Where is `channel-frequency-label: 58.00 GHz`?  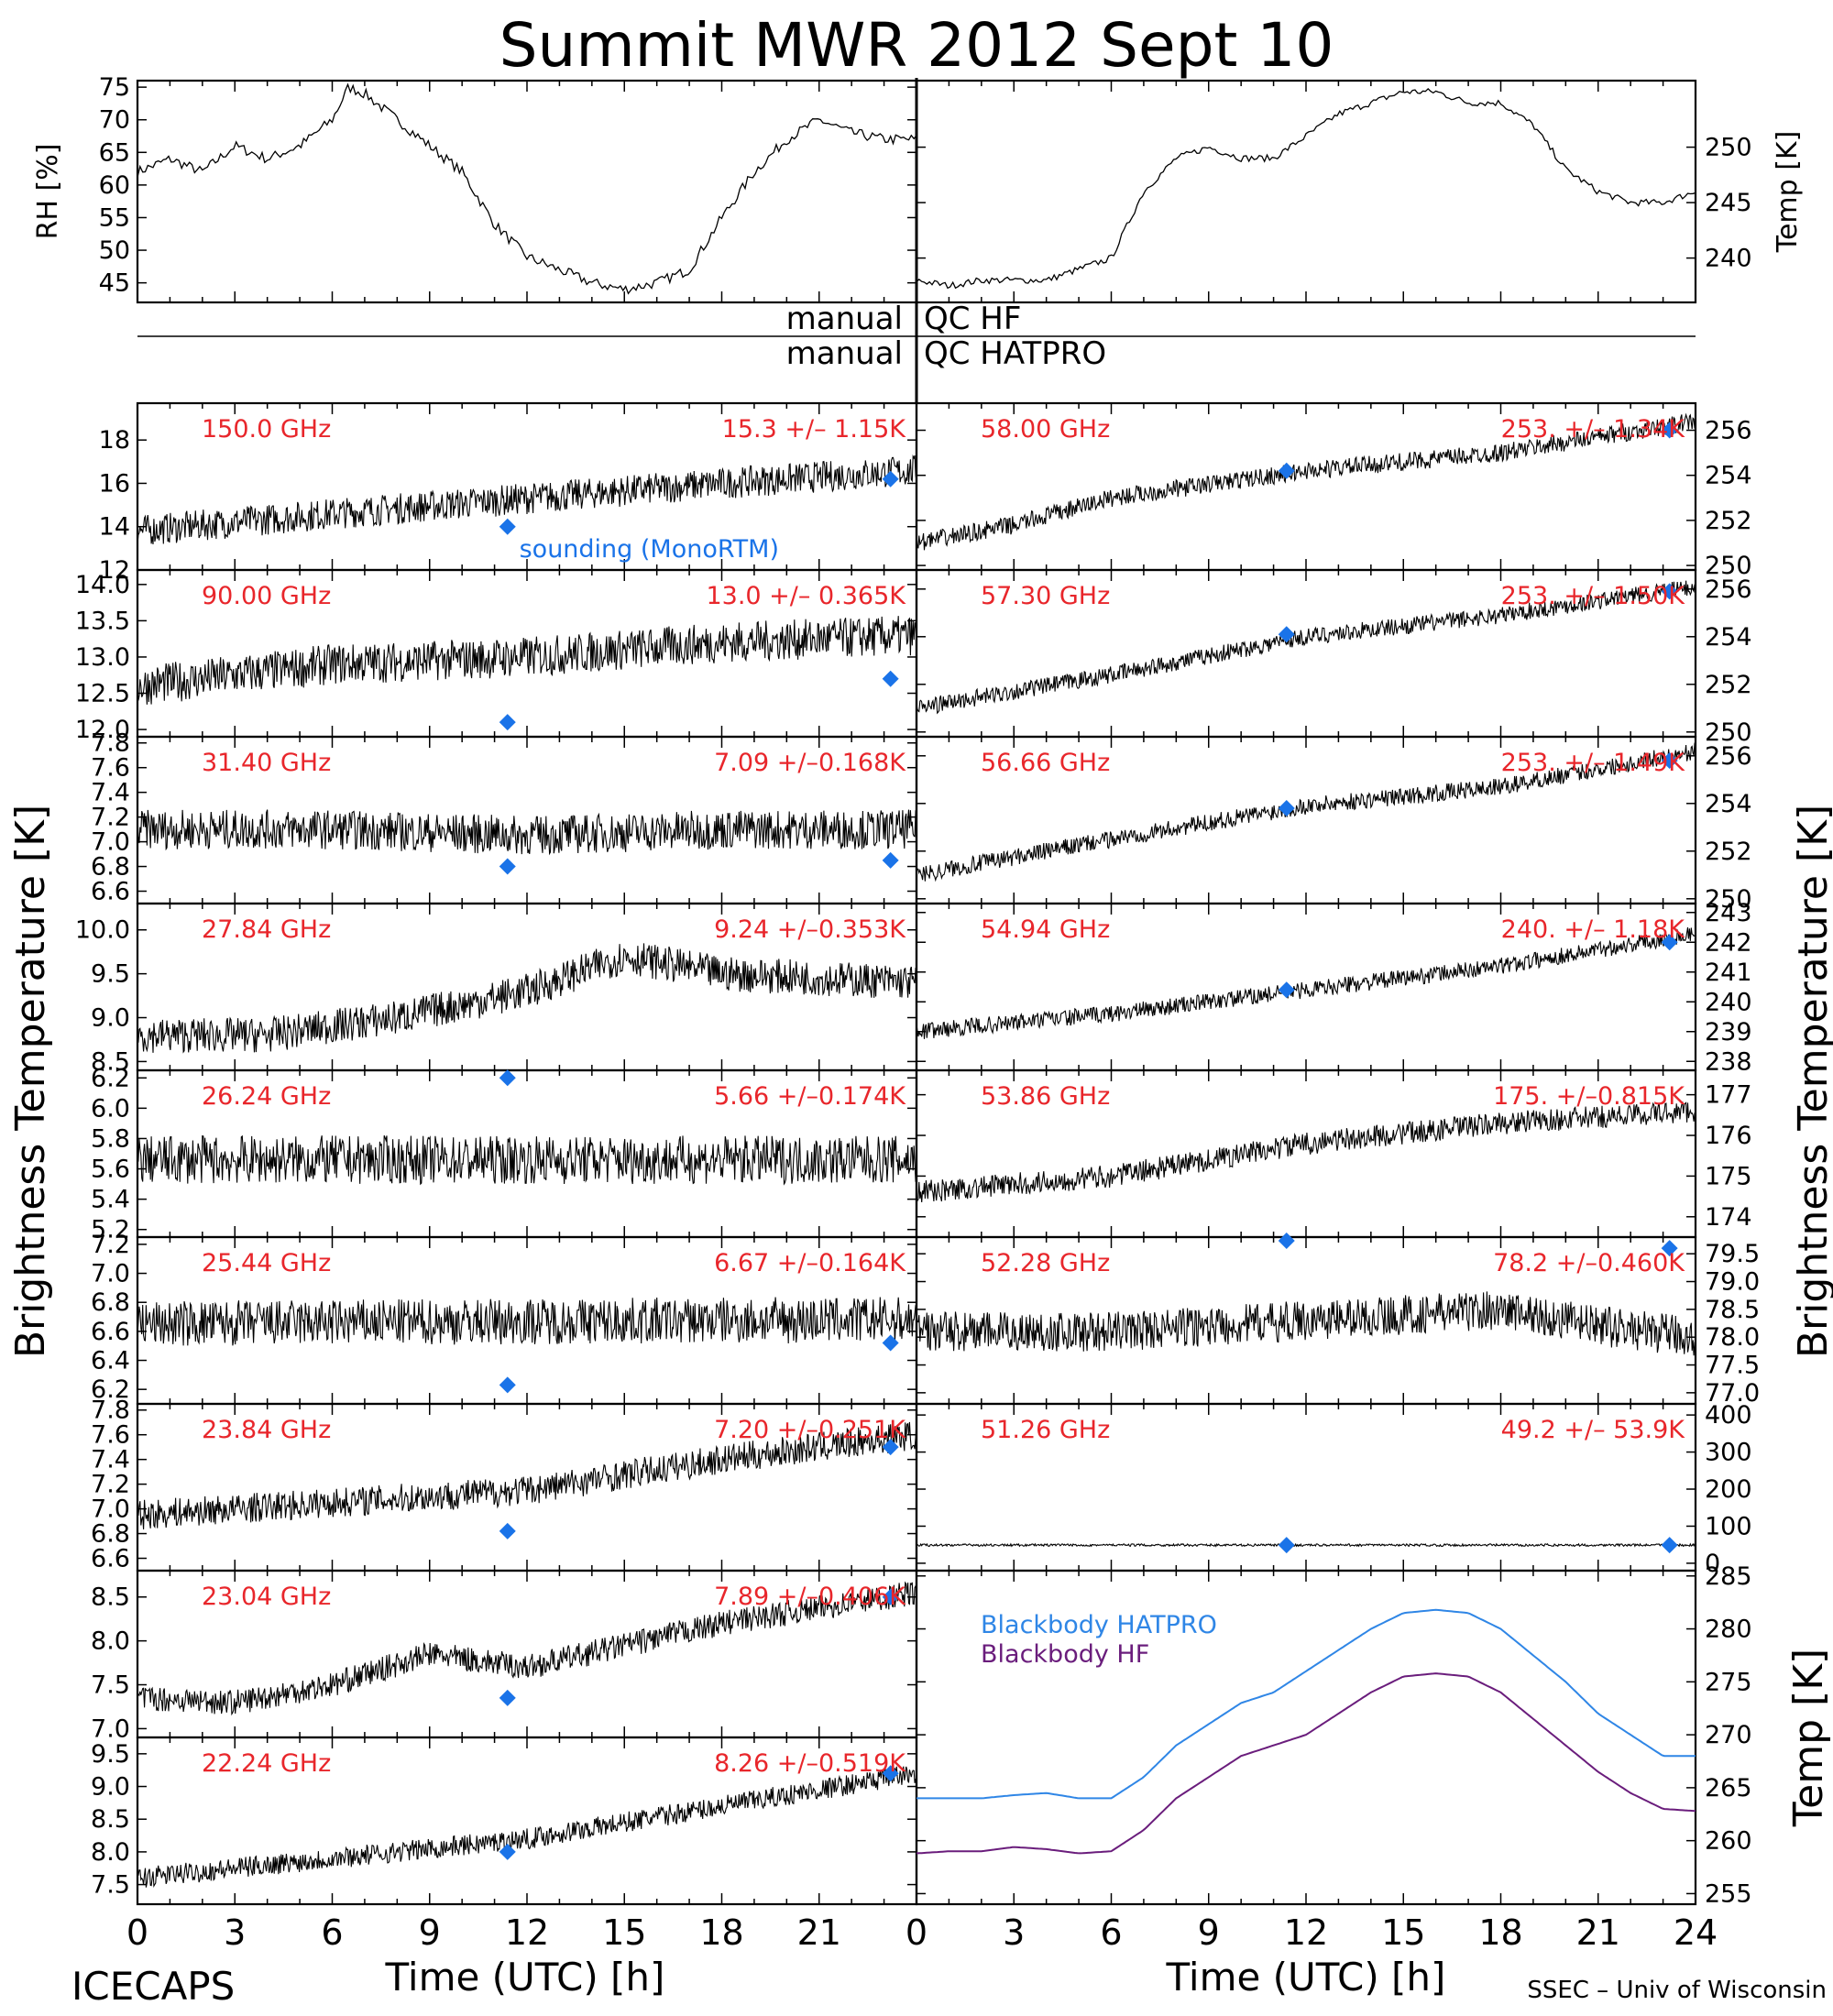
channel-frequency-label: 58.00 GHz is located at coordinates (1045, 429).